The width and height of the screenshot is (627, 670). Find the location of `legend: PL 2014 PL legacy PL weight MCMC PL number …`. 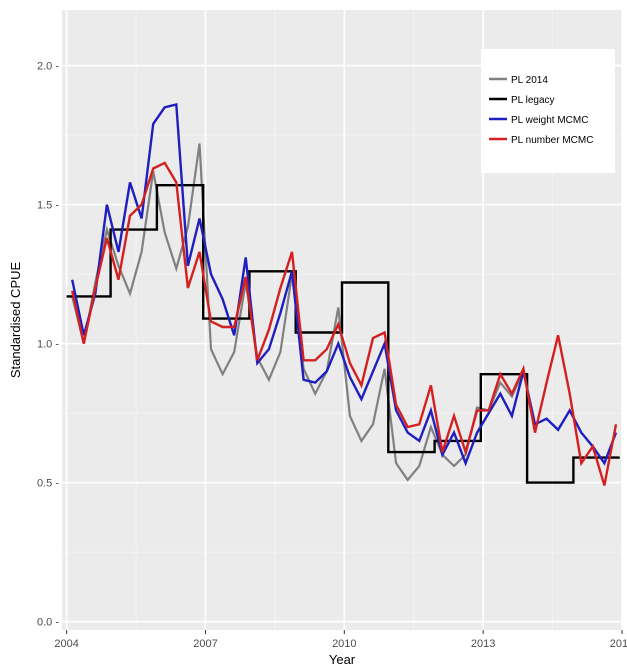

legend: PL 2014 PL legacy PL weight MCMC PL number … is located at coordinates (548, 111).